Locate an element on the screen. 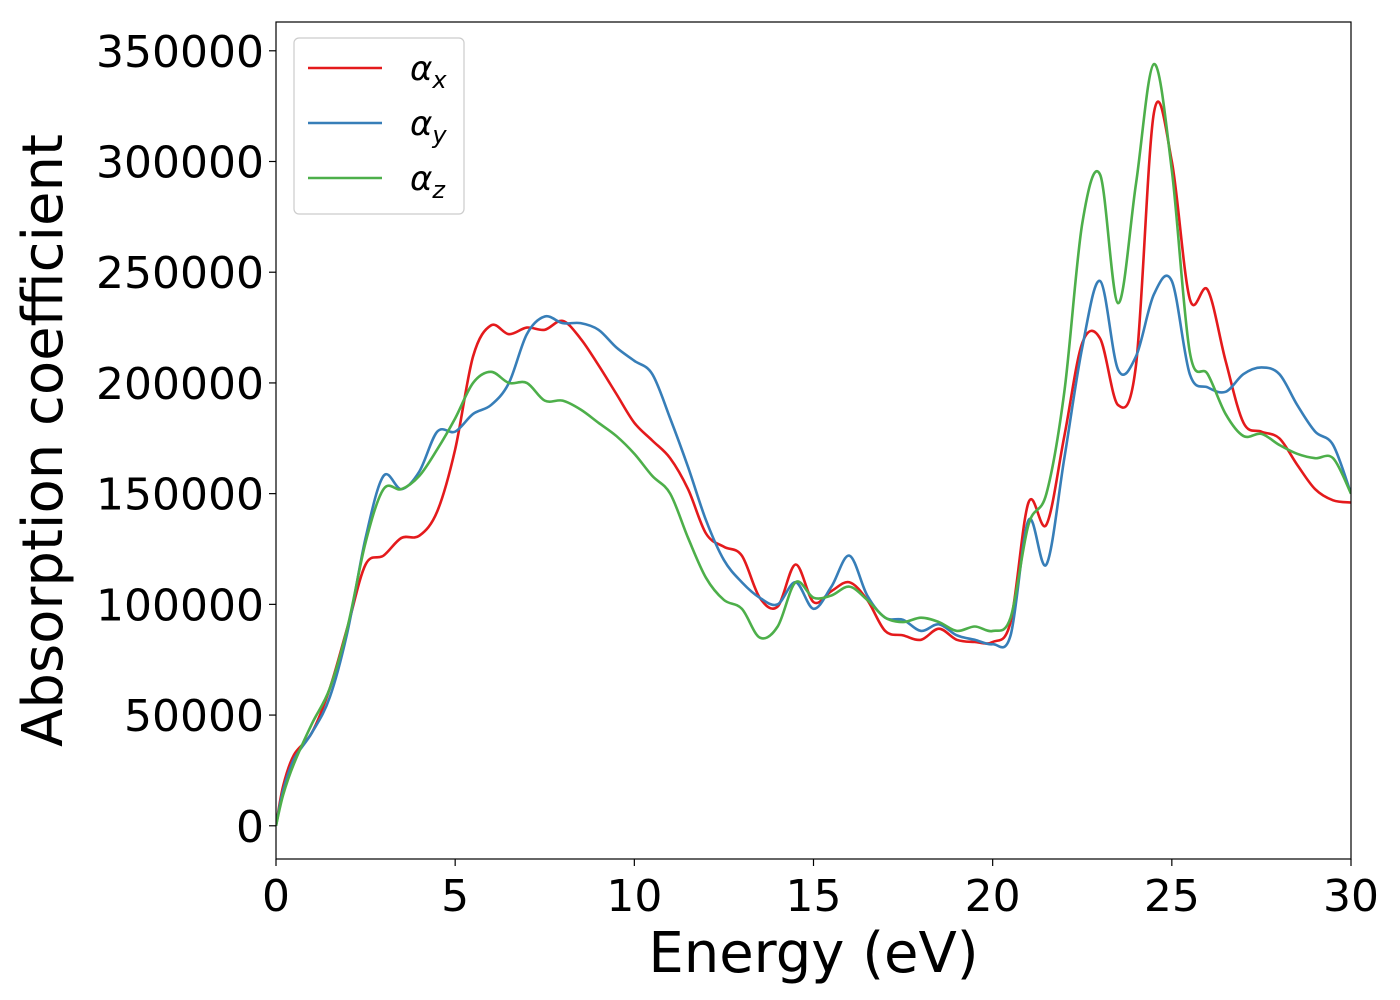 Image resolution: width=1400 pixels, height=1000 pixels. legend-label-z: αz is located at coordinates (428, 181).